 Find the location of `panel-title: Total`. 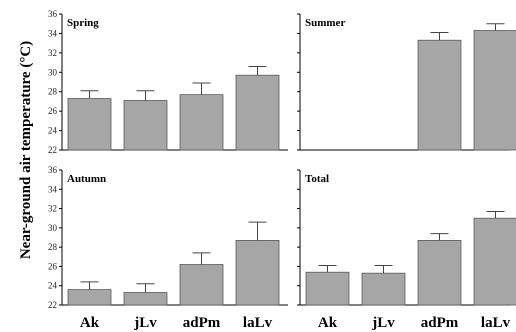

panel-title: Total is located at coordinates (317, 179).